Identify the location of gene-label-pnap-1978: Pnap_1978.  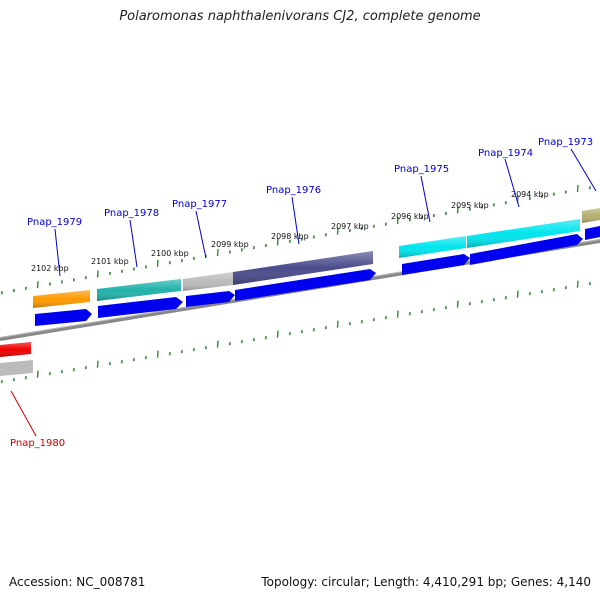
(131, 213).